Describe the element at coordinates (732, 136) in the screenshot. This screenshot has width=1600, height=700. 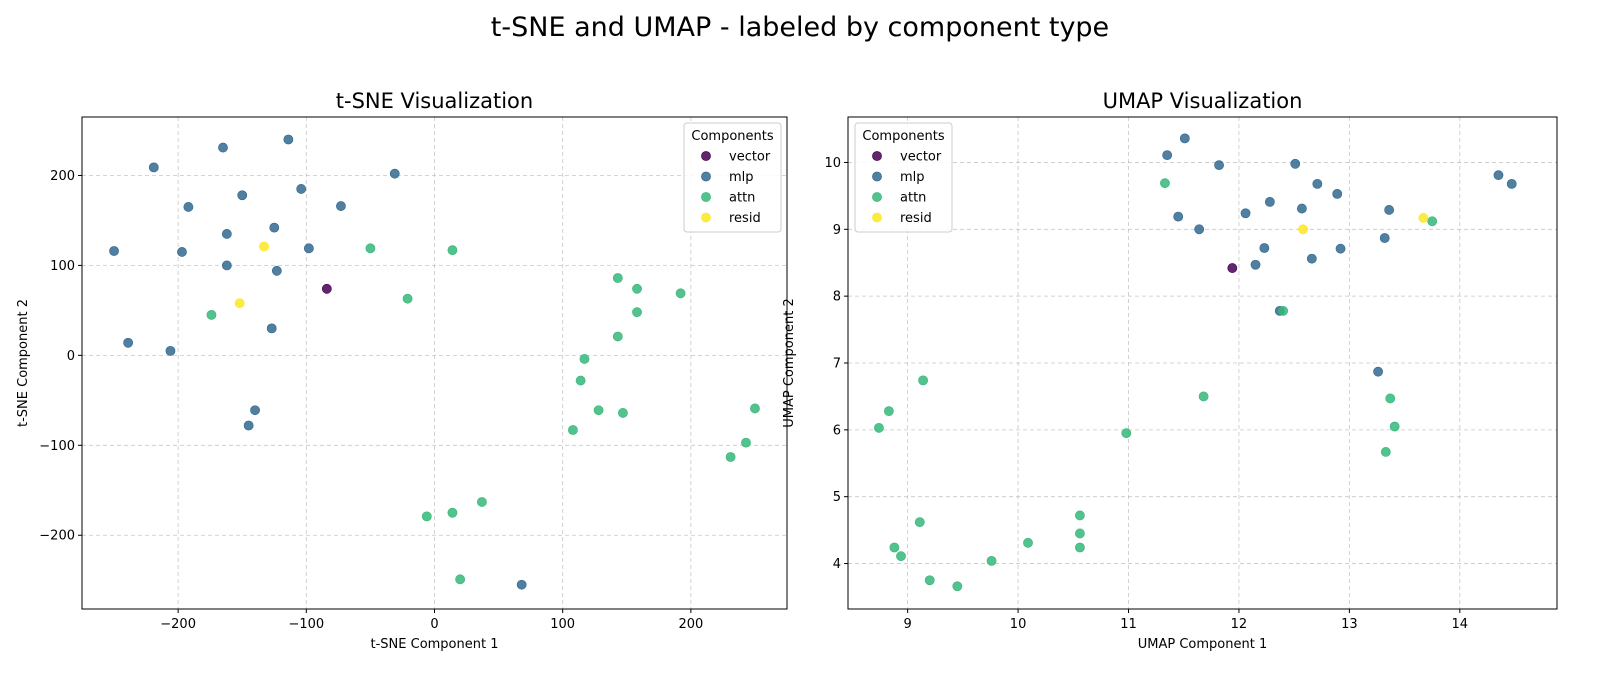
I see `tsne-legend-title: Components` at that location.